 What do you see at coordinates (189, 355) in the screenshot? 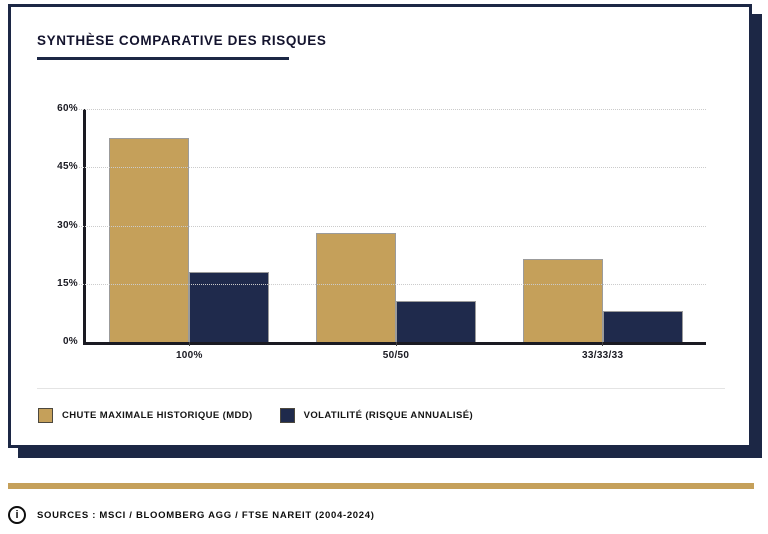
I see `x-category-label: 100%` at bounding box center [189, 355].